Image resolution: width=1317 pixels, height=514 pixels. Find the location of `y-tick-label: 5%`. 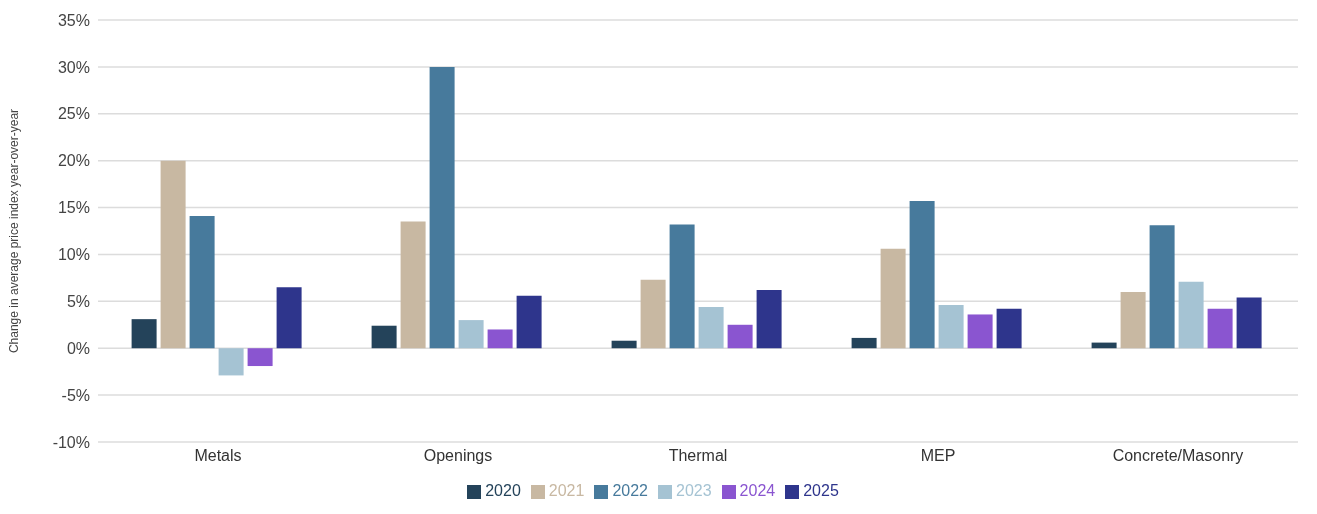

y-tick-label: 5% is located at coordinates (78, 302).